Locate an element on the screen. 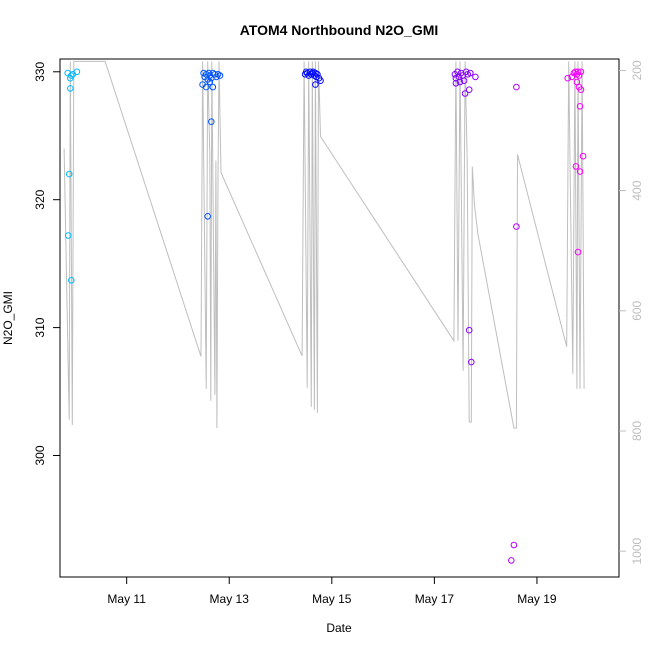 The image size is (650, 650). right-tick-label: 1000 is located at coordinates (637, 550).